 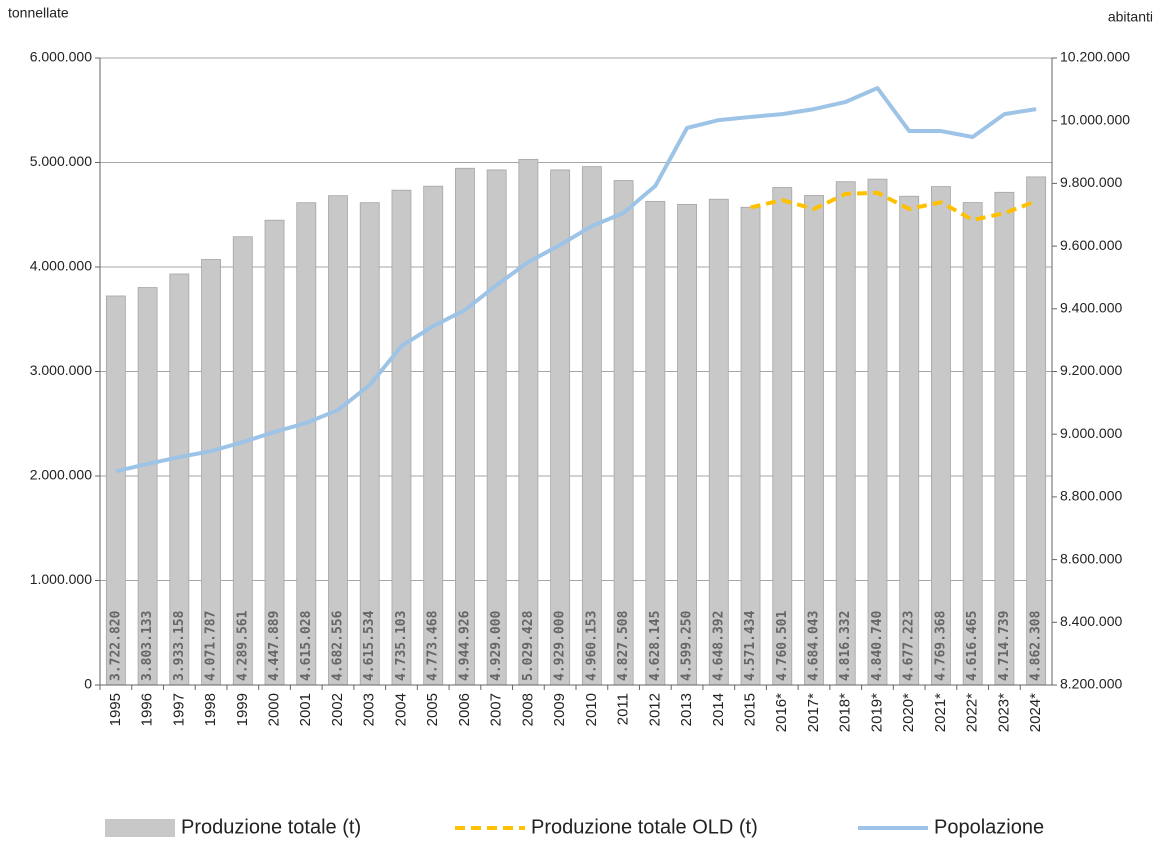 I want to click on y2-tick-label: 8.800.000, so click(x=1091, y=496).